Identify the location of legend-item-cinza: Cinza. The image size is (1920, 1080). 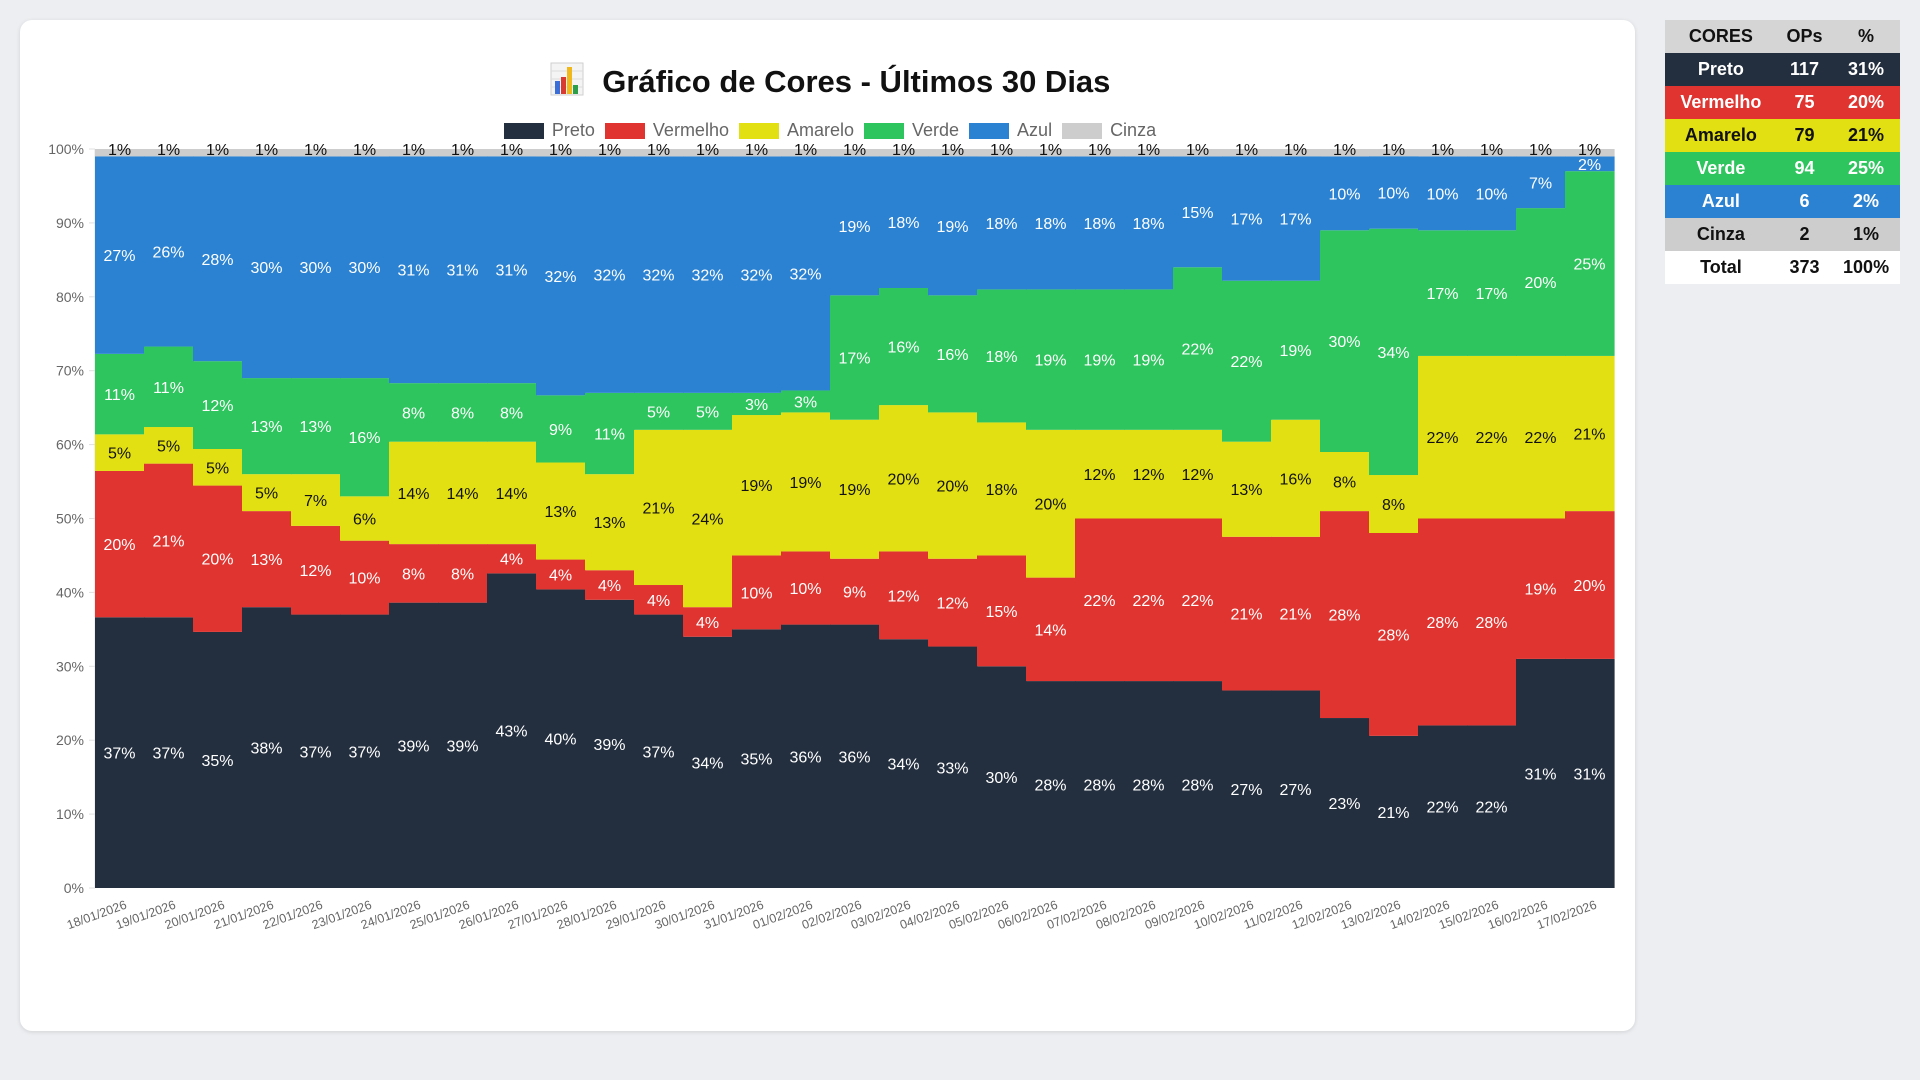
(1109, 130).